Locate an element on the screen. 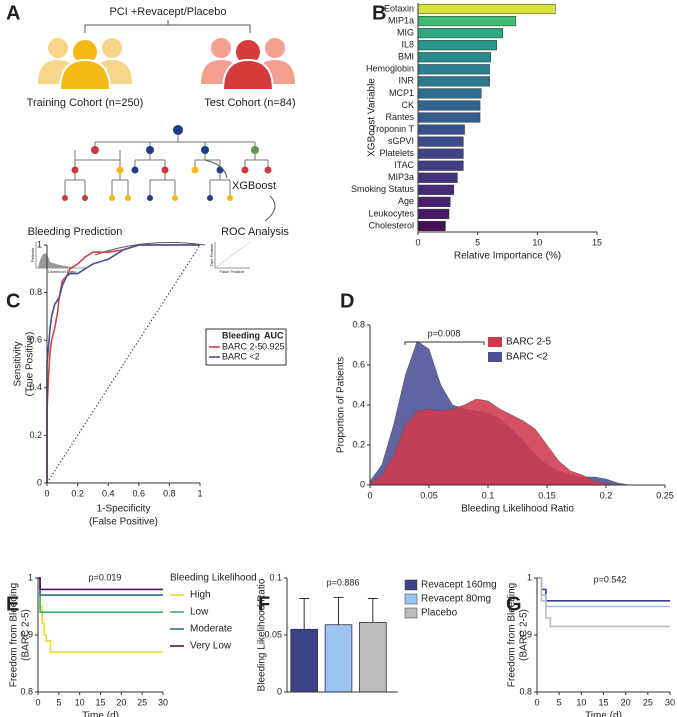 The height and width of the screenshot is (717, 677). y-axis-label: Bleeding Likelihood Ratio is located at coordinates (262, 634).